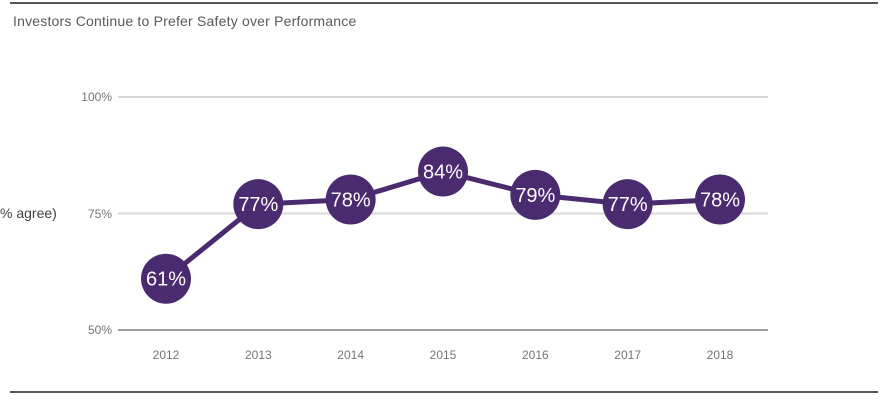 Image resolution: width=888 pixels, height=402 pixels. What do you see at coordinates (444, 392) in the screenshot?
I see `bottom-divider` at bounding box center [444, 392].